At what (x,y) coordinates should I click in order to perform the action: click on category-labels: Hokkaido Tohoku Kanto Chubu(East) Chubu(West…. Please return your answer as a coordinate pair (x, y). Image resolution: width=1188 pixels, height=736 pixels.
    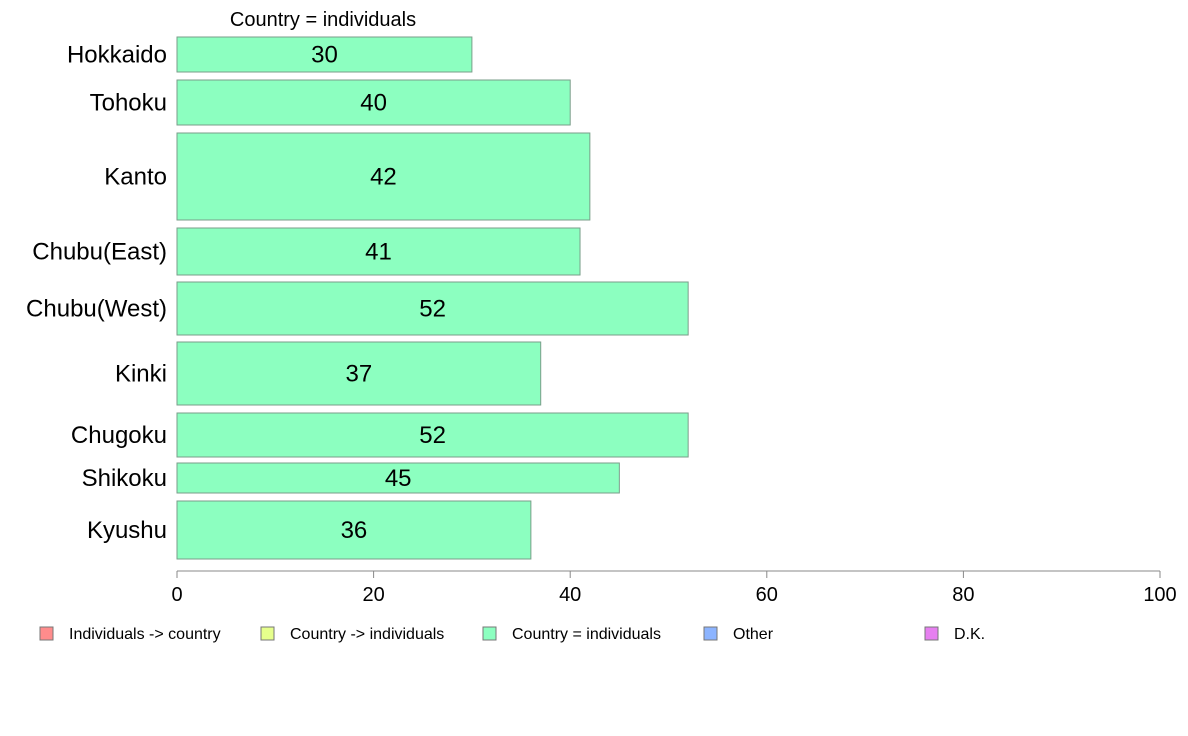
    Looking at the image, I should click on (96, 293).